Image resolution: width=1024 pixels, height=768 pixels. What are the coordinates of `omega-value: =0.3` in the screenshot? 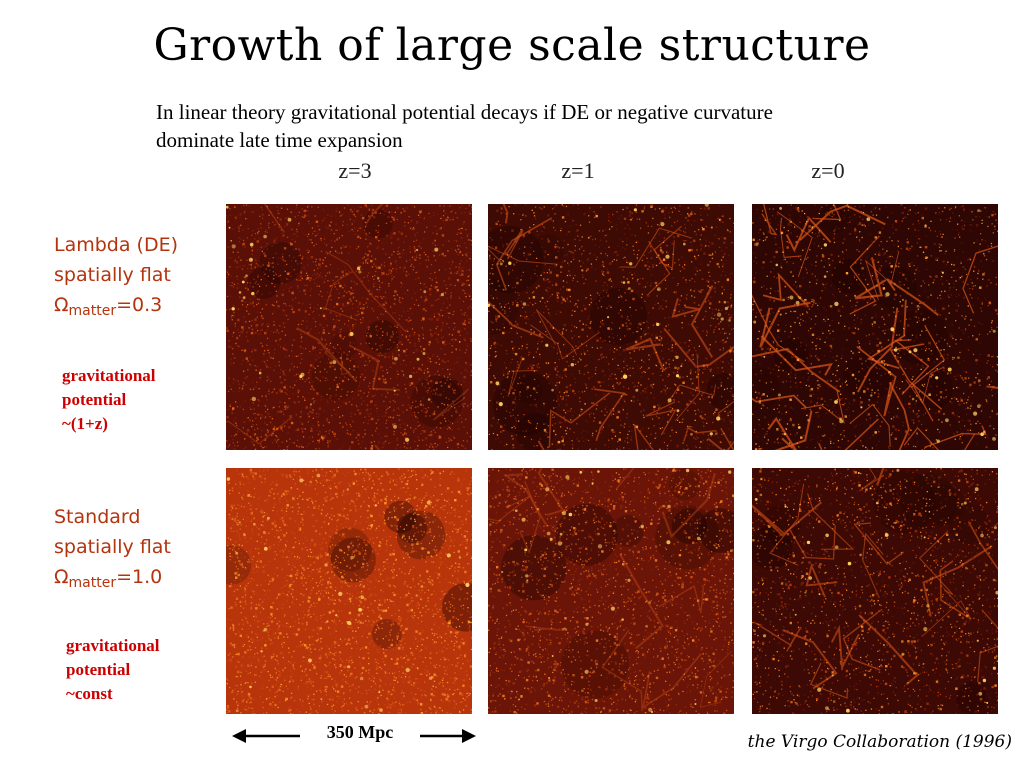 It's located at (139, 305).